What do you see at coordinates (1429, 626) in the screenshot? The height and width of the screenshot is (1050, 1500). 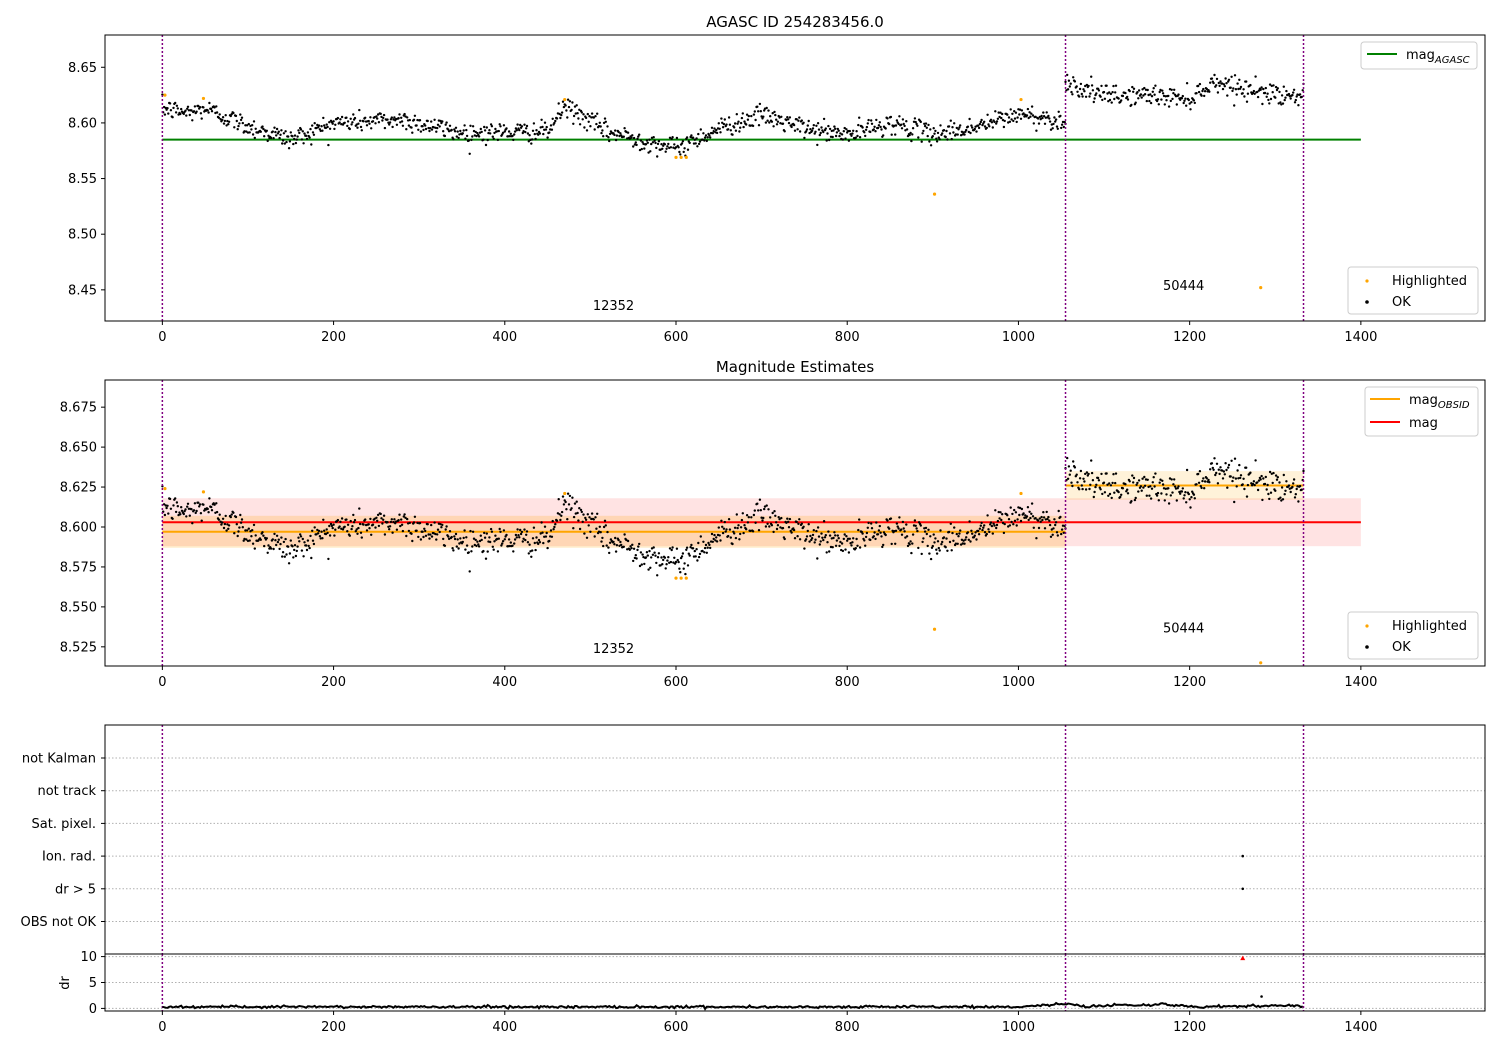 I see `legend-label-highlighted: Highlighted` at bounding box center [1429, 626].